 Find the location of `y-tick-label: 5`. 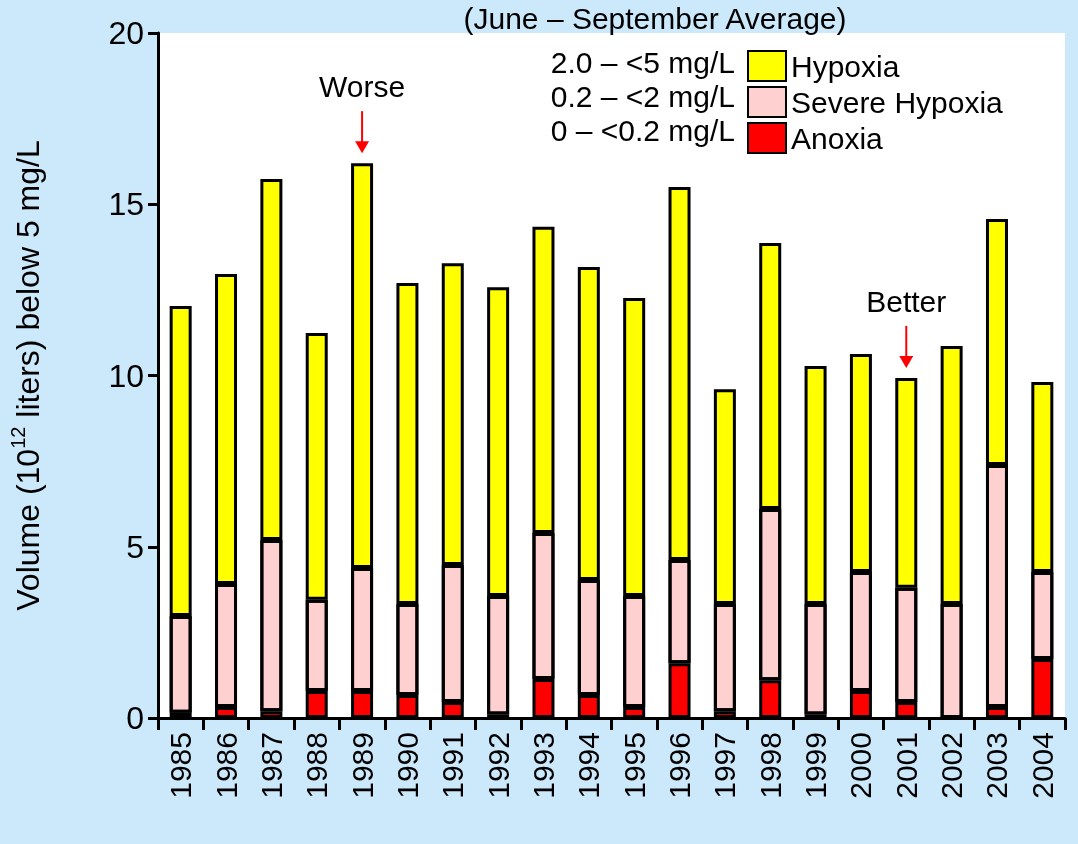

y-tick-label: 5 is located at coordinates (135, 546).